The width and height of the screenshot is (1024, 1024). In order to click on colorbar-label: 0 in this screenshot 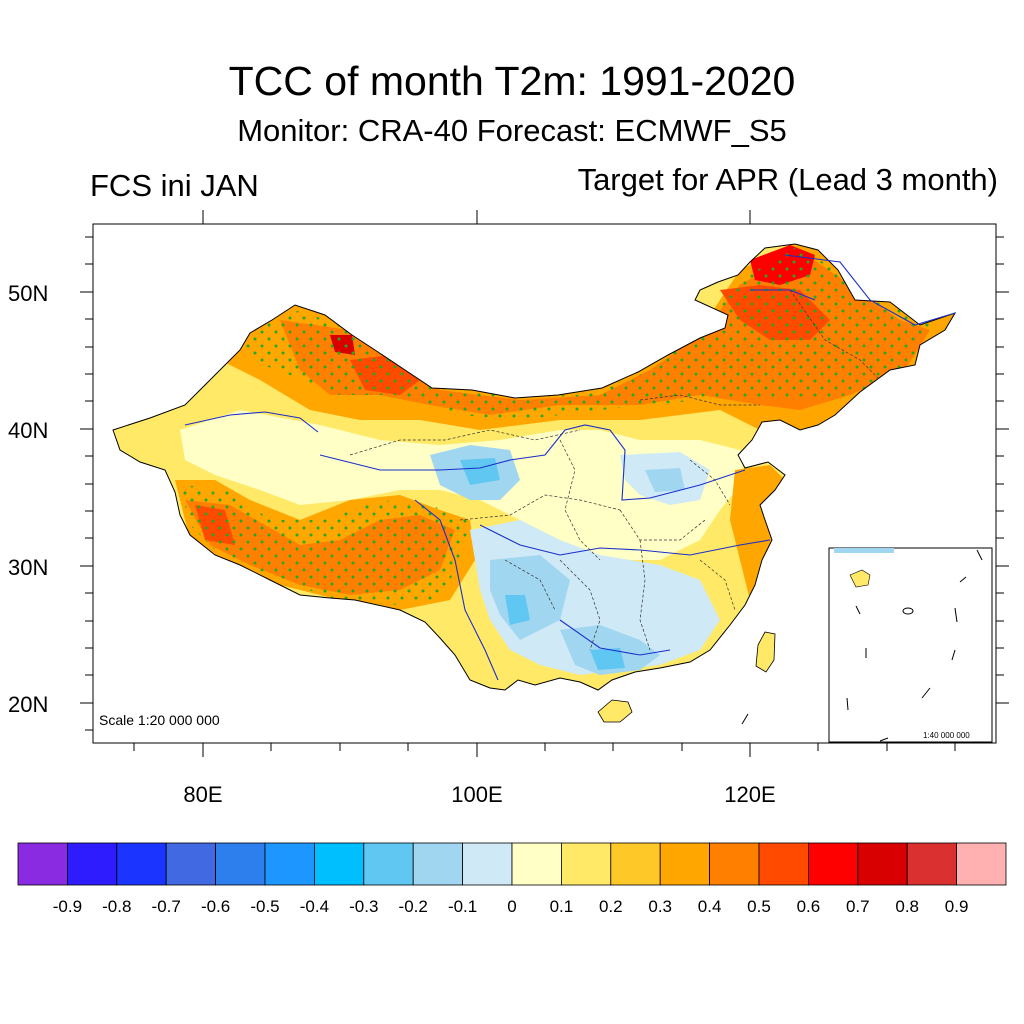, I will do `click(512, 906)`.